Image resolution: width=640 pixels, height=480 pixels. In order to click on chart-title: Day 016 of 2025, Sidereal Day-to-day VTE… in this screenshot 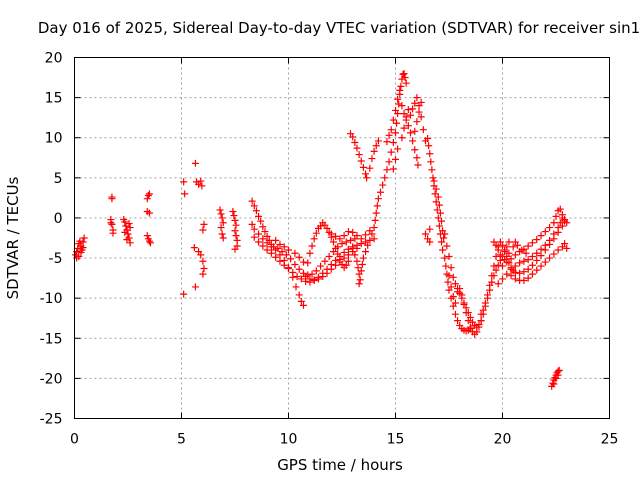, I will do `click(339, 28)`.